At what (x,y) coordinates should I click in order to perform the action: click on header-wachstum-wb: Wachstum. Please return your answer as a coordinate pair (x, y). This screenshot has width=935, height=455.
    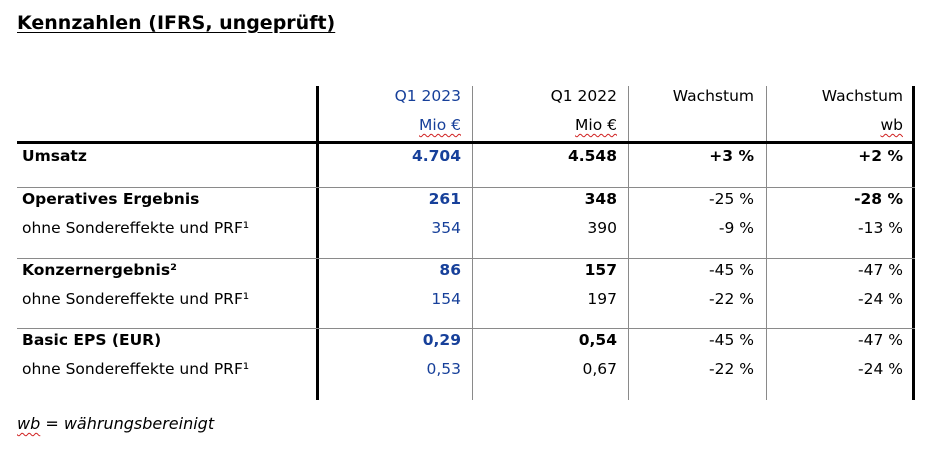
    Looking at the image, I should click on (862, 96).